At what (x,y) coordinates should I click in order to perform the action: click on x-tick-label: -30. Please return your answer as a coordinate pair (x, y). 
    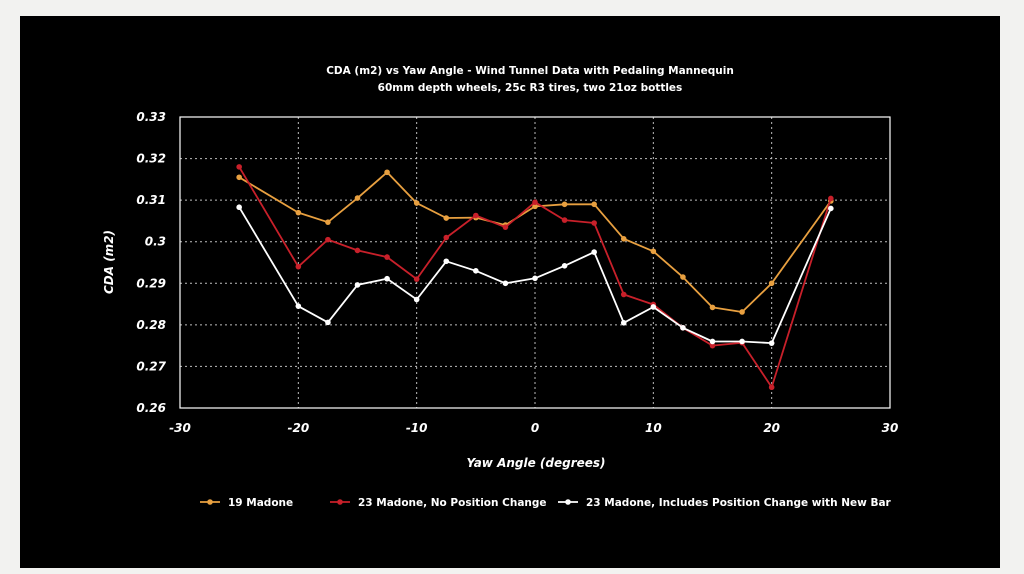
    Looking at the image, I should click on (180, 428).